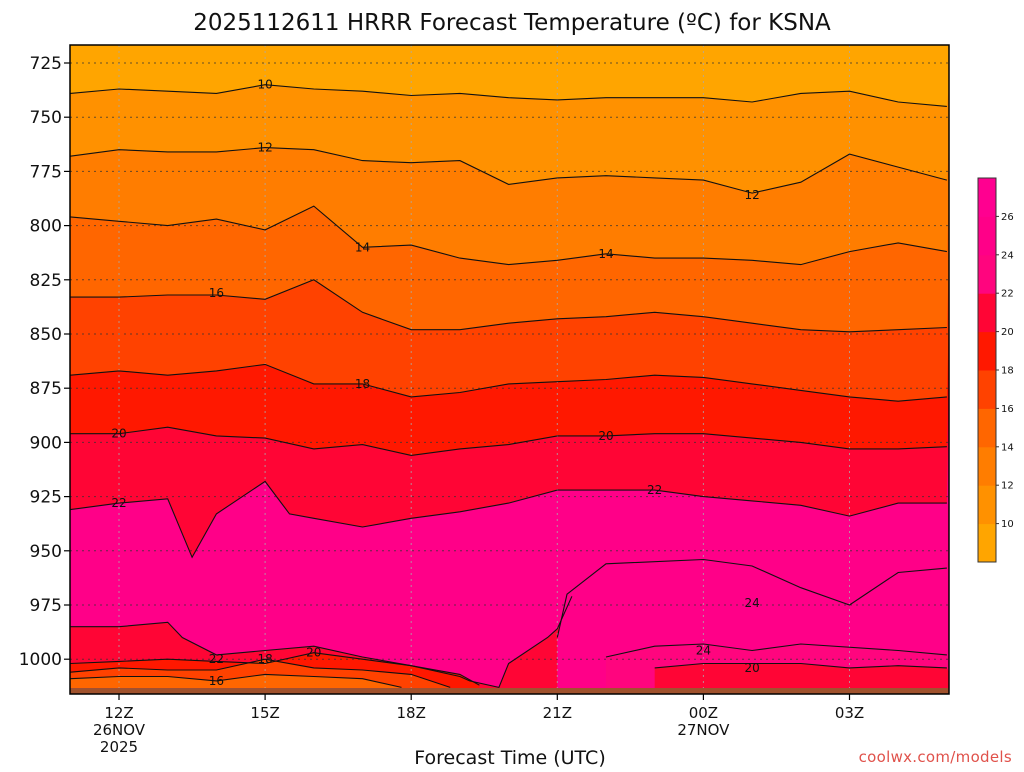 The height and width of the screenshot is (772, 1024). I want to click on colorbar-tick-label: 16, so click(1007, 409).